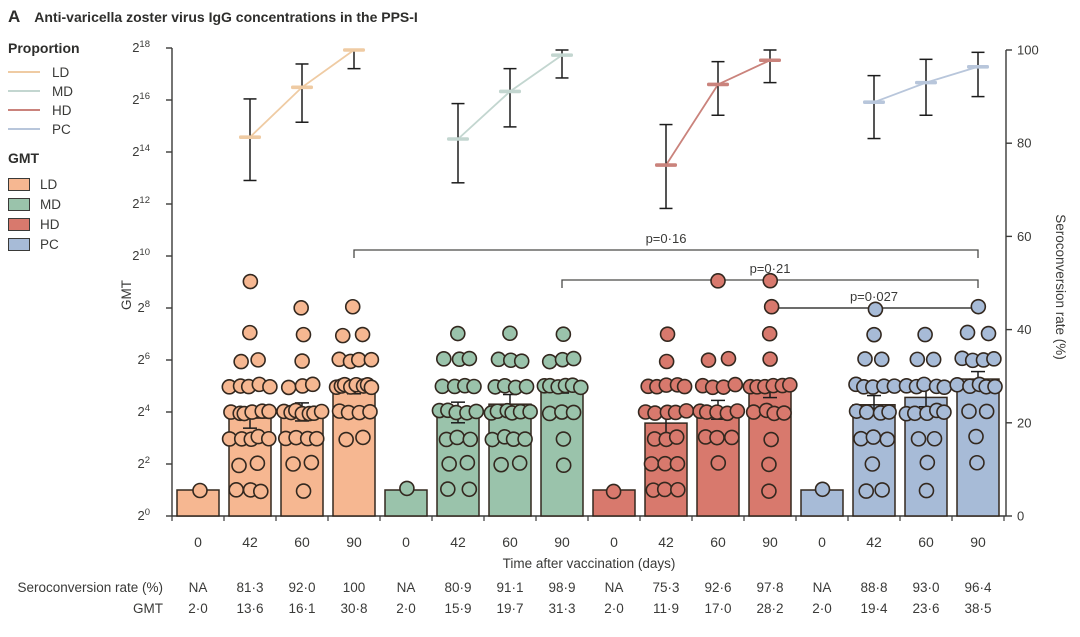  Describe the element at coordinates (39, 129) in the screenshot. I see `legend-item-proportion-pc: PC` at that location.